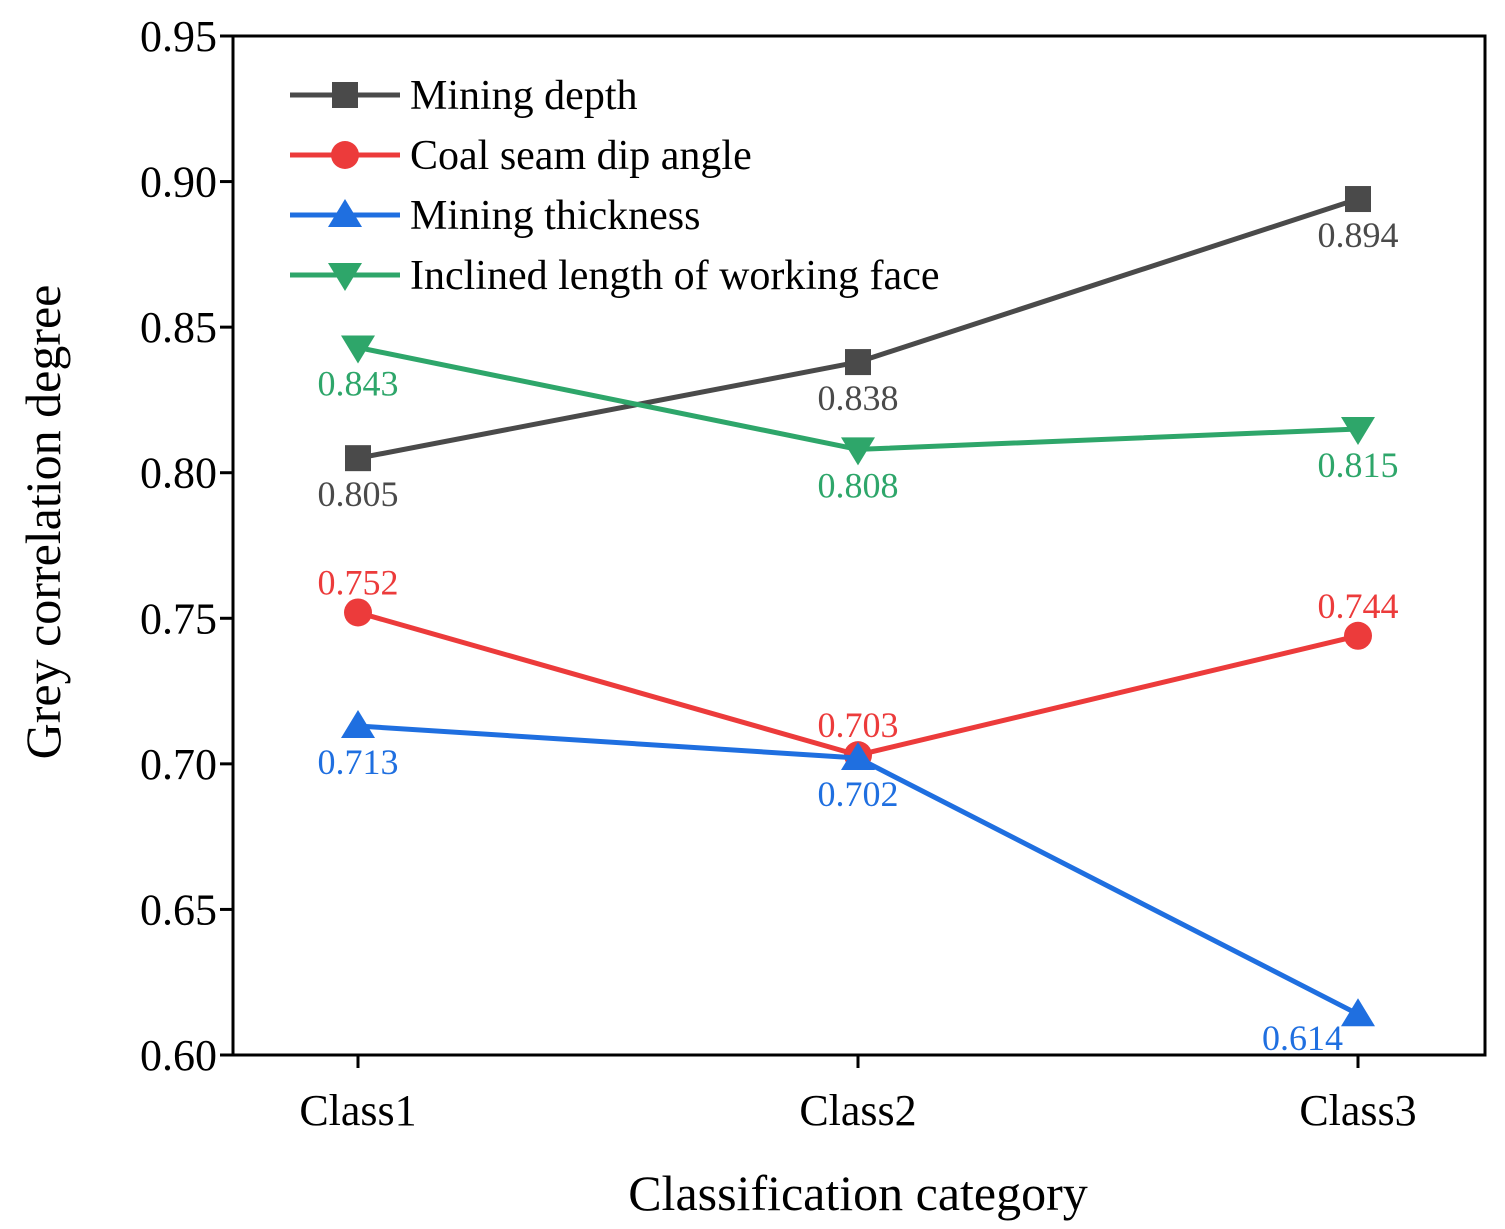  I want to click on data-label-mining-thickness-class1: 0.713, so click(358, 762).